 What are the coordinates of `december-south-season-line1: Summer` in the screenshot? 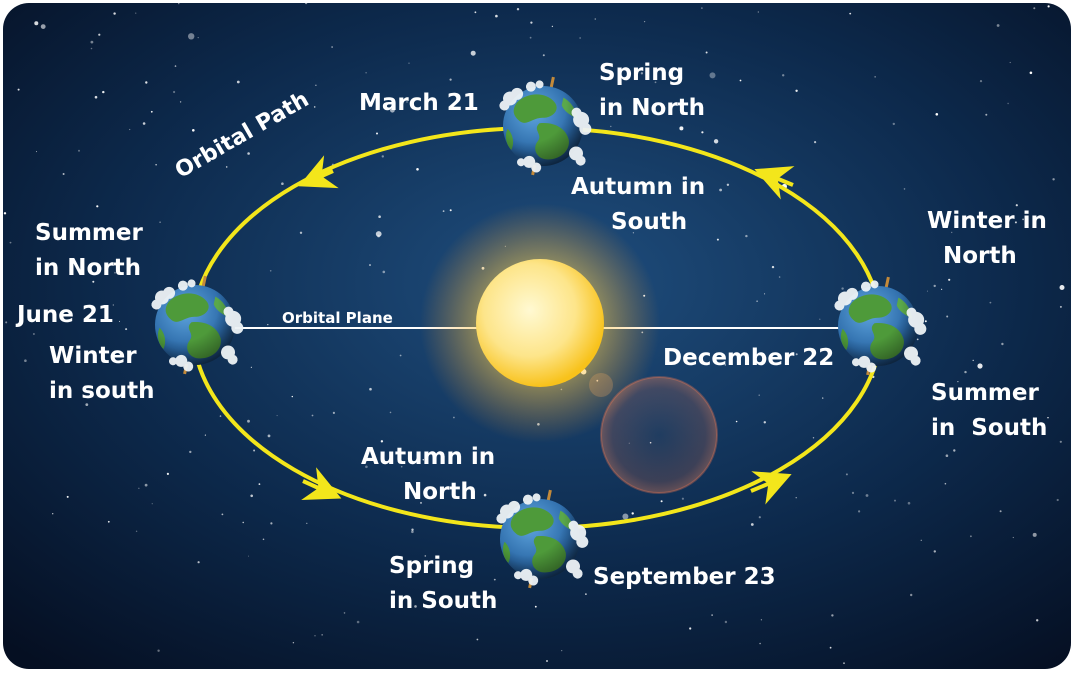 It's located at (985, 393).